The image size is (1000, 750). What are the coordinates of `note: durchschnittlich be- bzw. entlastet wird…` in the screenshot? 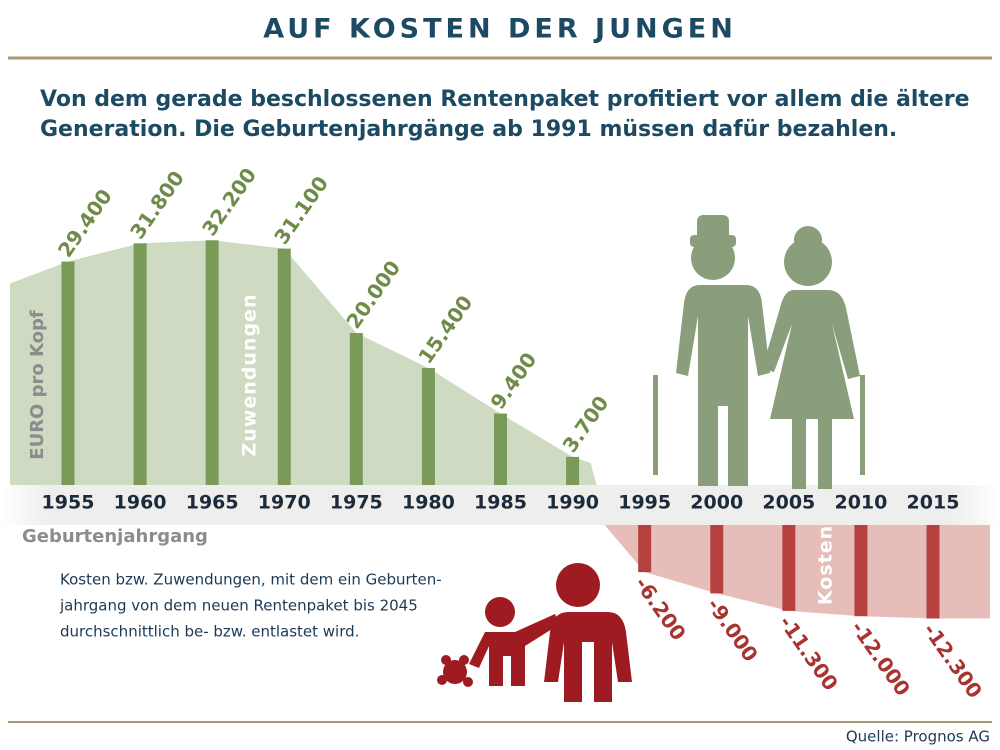 It's located at (209, 632).